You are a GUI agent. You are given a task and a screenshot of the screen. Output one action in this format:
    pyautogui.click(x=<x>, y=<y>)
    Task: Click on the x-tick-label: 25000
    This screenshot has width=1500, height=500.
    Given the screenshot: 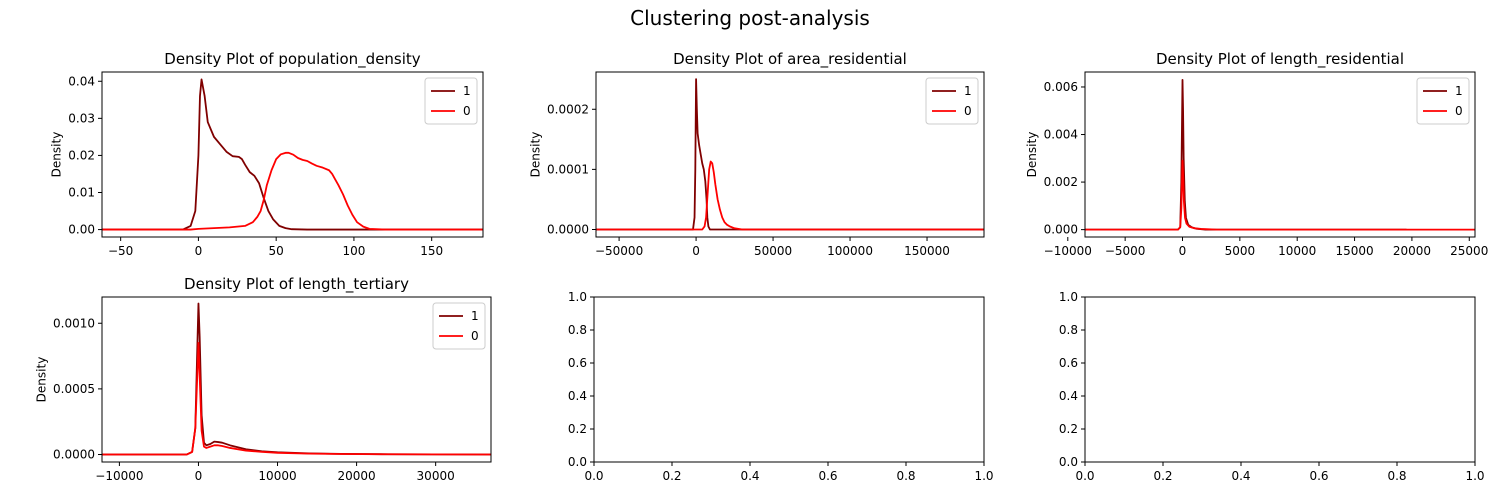 What is the action you would take?
    pyautogui.click(x=1469, y=251)
    